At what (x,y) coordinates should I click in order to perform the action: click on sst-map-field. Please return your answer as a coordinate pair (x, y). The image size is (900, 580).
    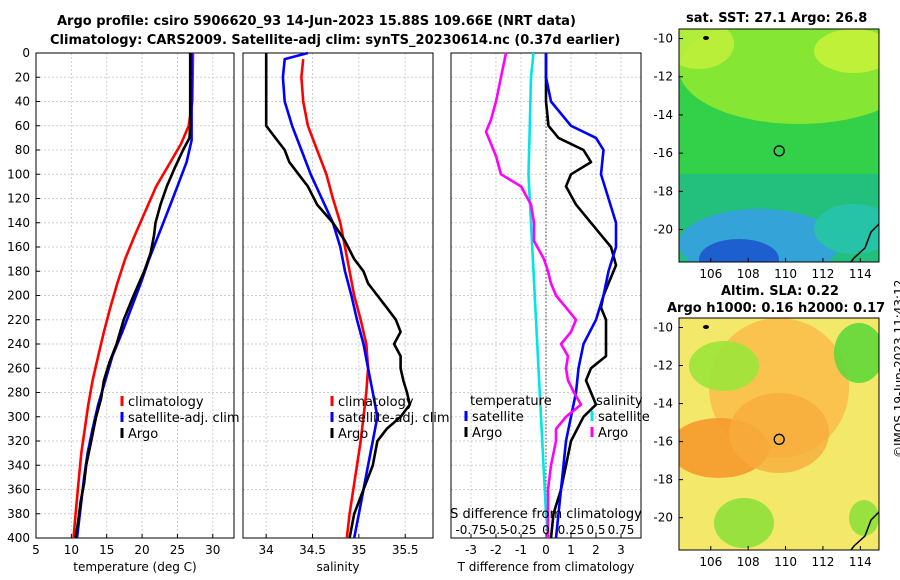
    Looking at the image, I should click on (779, 145).